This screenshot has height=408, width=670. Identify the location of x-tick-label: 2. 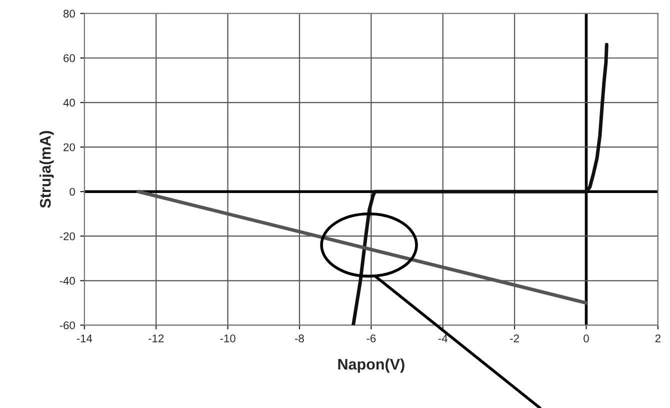
(657, 338).